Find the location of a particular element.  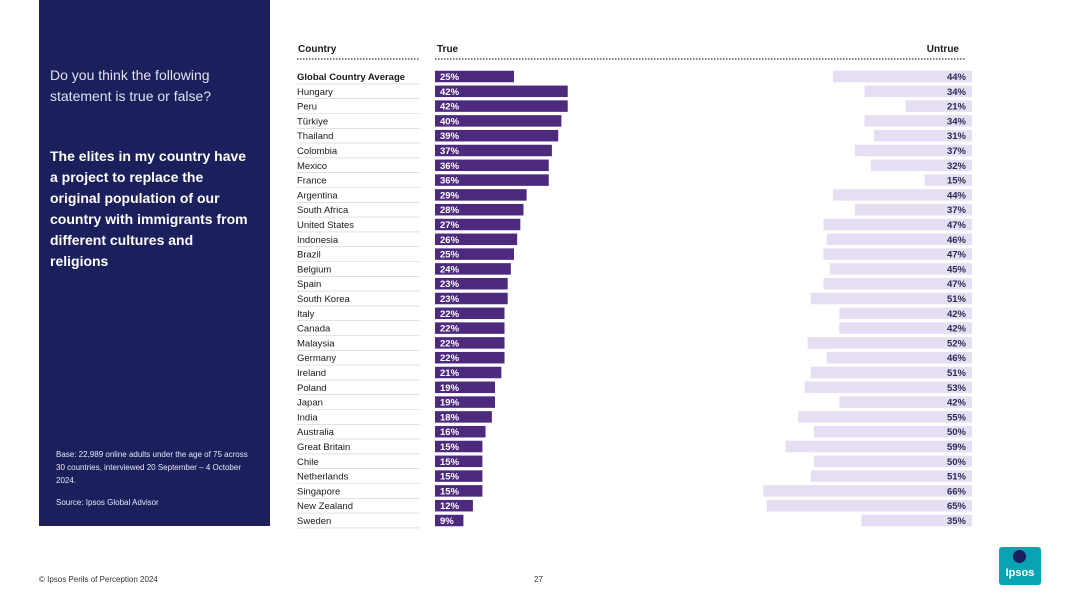

untrue-value-label: 35% is located at coordinates (957, 521).